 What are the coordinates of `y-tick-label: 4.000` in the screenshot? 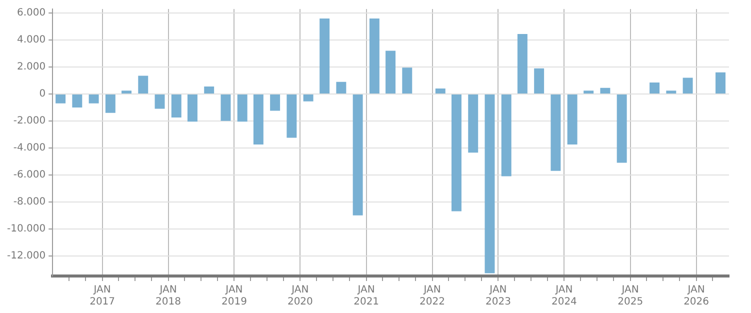 It's located at (31, 40).